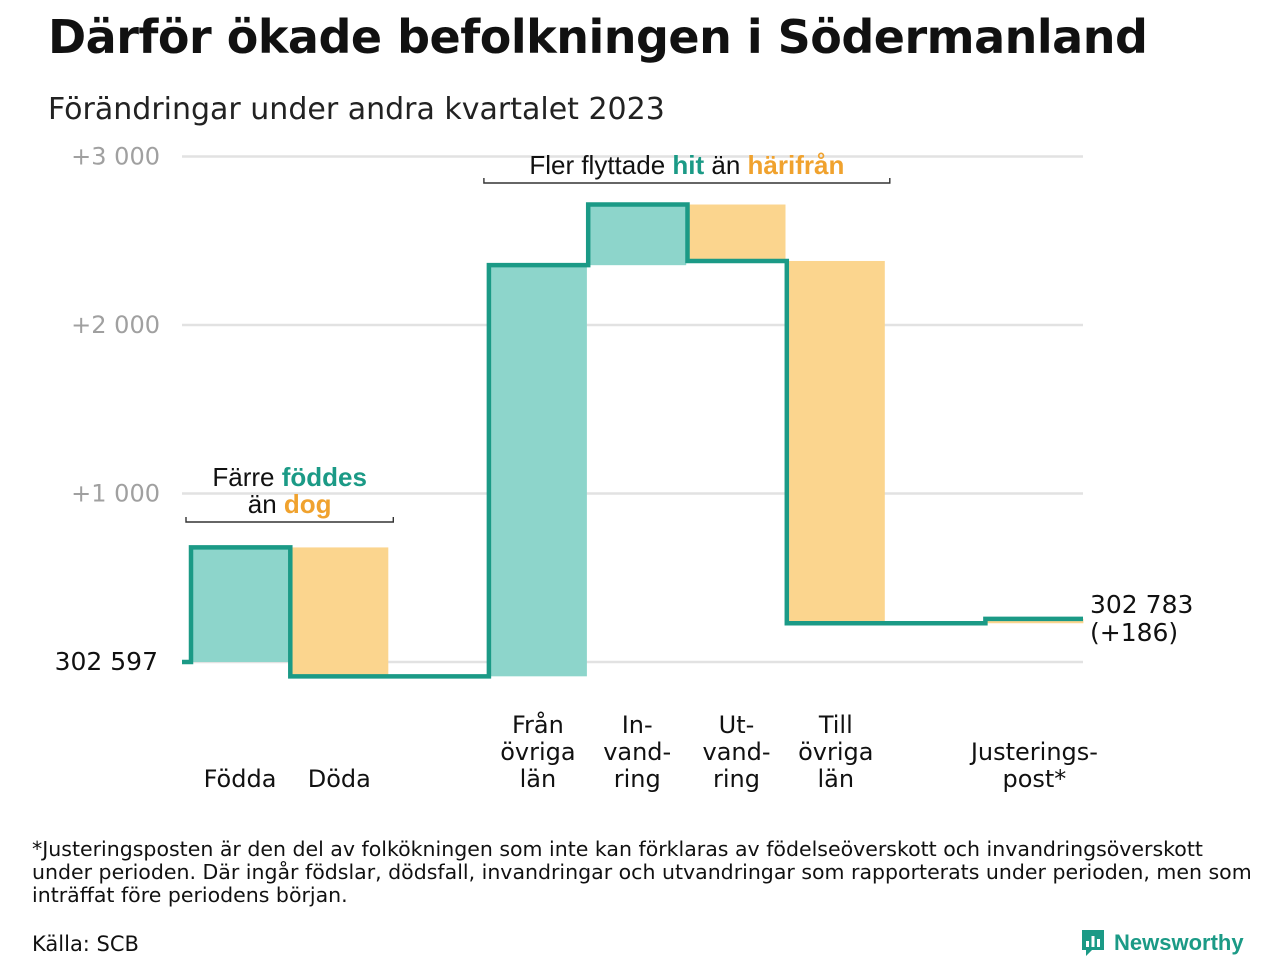 The image size is (1280, 960). What do you see at coordinates (836, 779) in the screenshot?
I see `category-label-6-2: län` at bounding box center [836, 779].